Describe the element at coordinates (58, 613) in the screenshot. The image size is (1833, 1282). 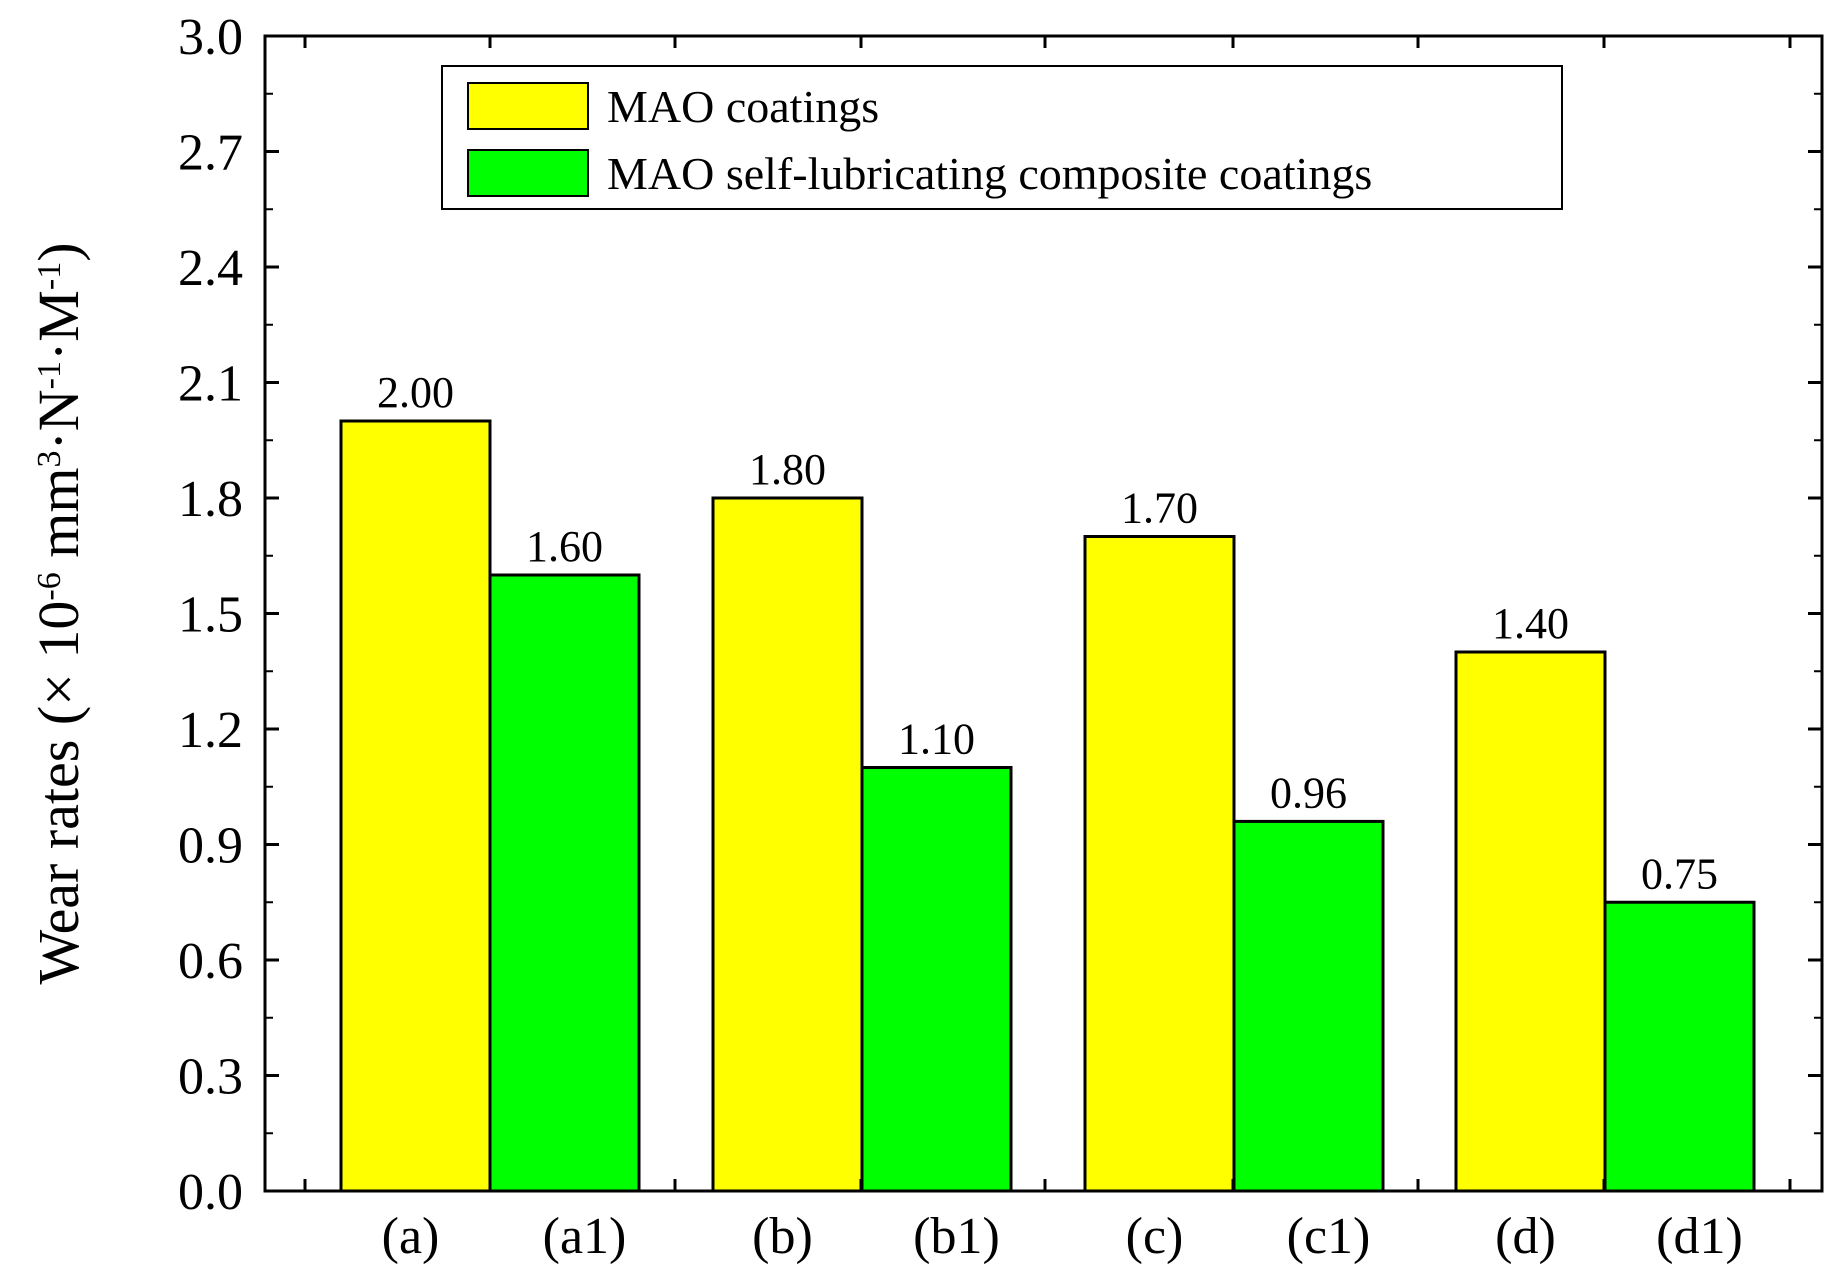
I see `y-axis-title: Wear rates (× 10-6 mm3·N-1·M-1)` at that location.